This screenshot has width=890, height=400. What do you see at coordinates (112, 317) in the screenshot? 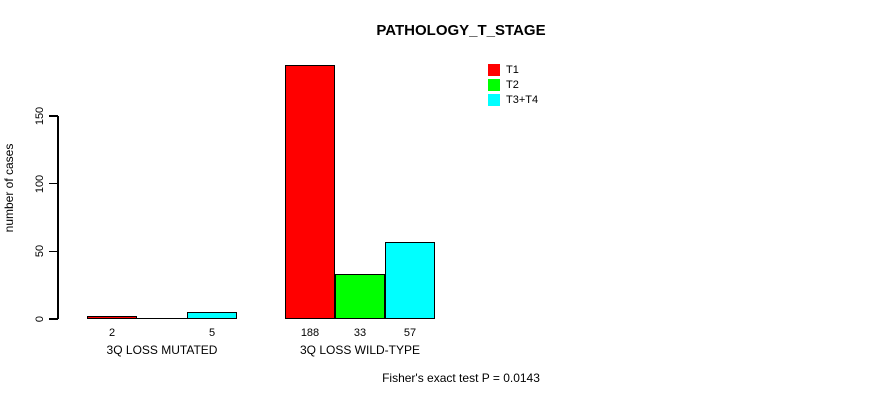
I see `bar-t1-3q-loss-mutated` at bounding box center [112, 317].